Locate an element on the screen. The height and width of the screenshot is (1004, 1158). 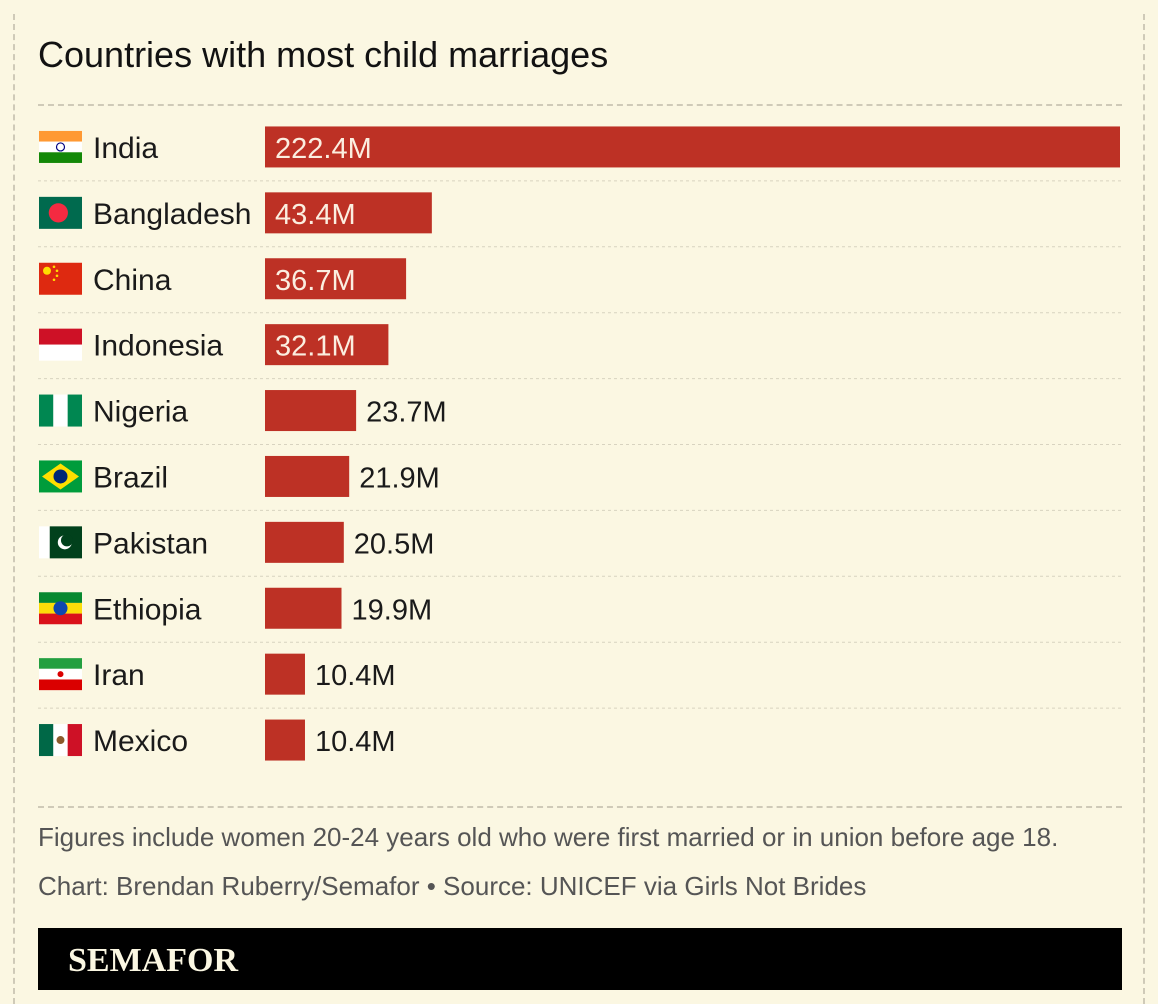
nigeria-flag-icon is located at coordinates (60, 410).